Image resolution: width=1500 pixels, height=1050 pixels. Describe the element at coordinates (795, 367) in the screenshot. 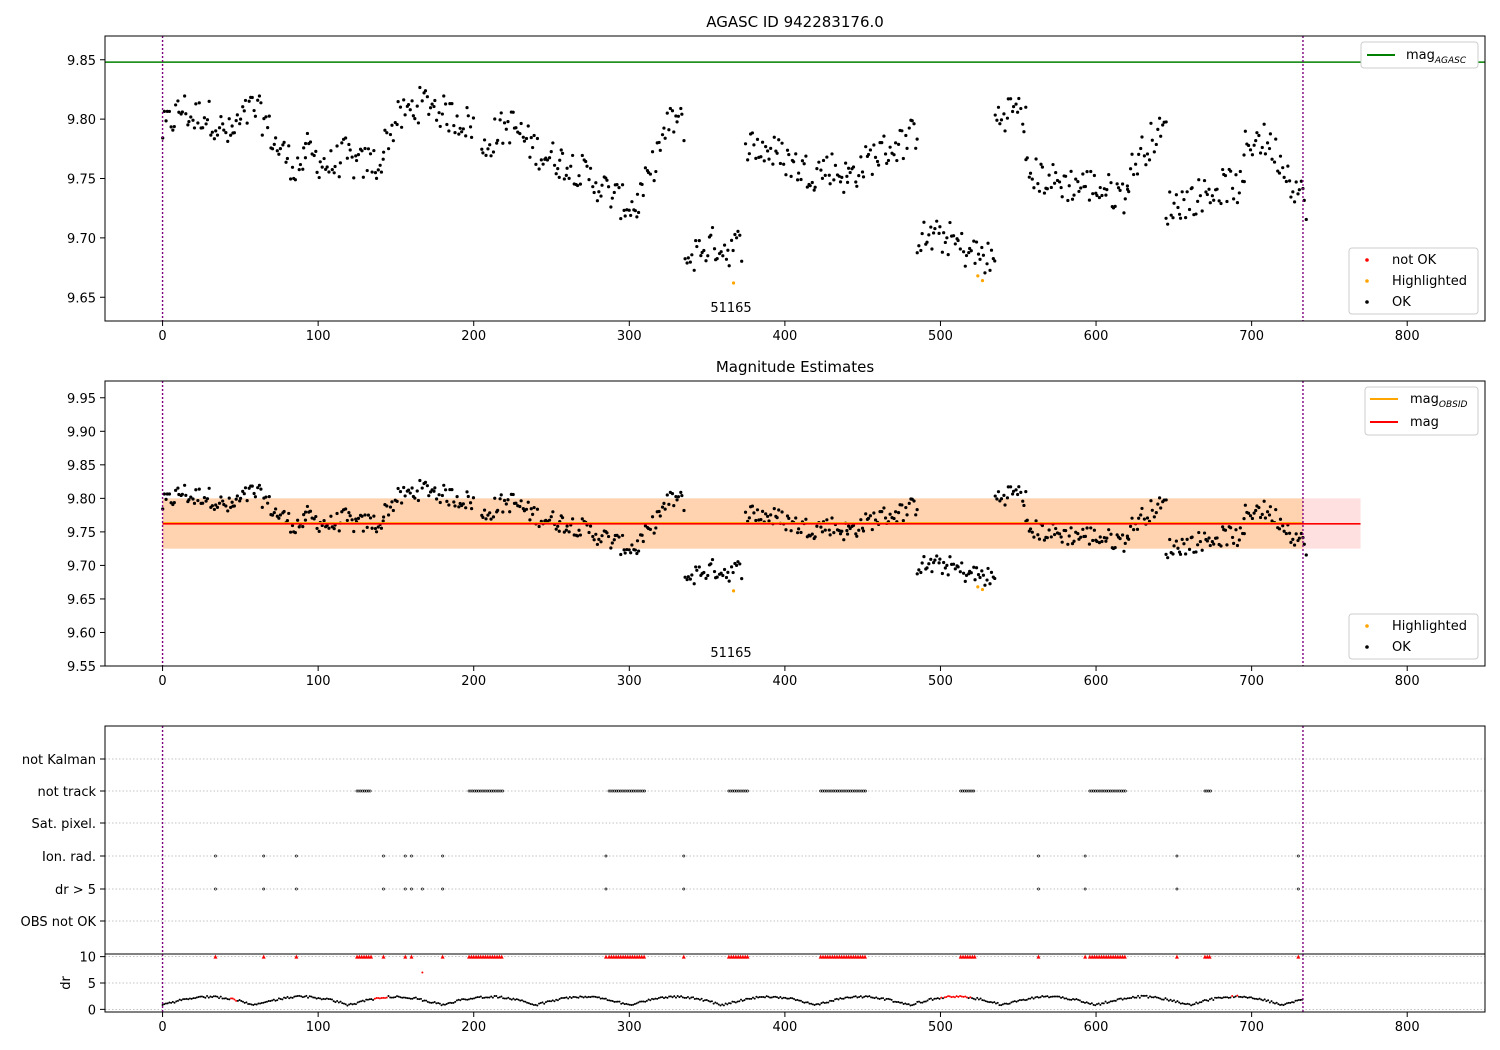

I see `panel2-title: Magnitude Estimates` at that location.